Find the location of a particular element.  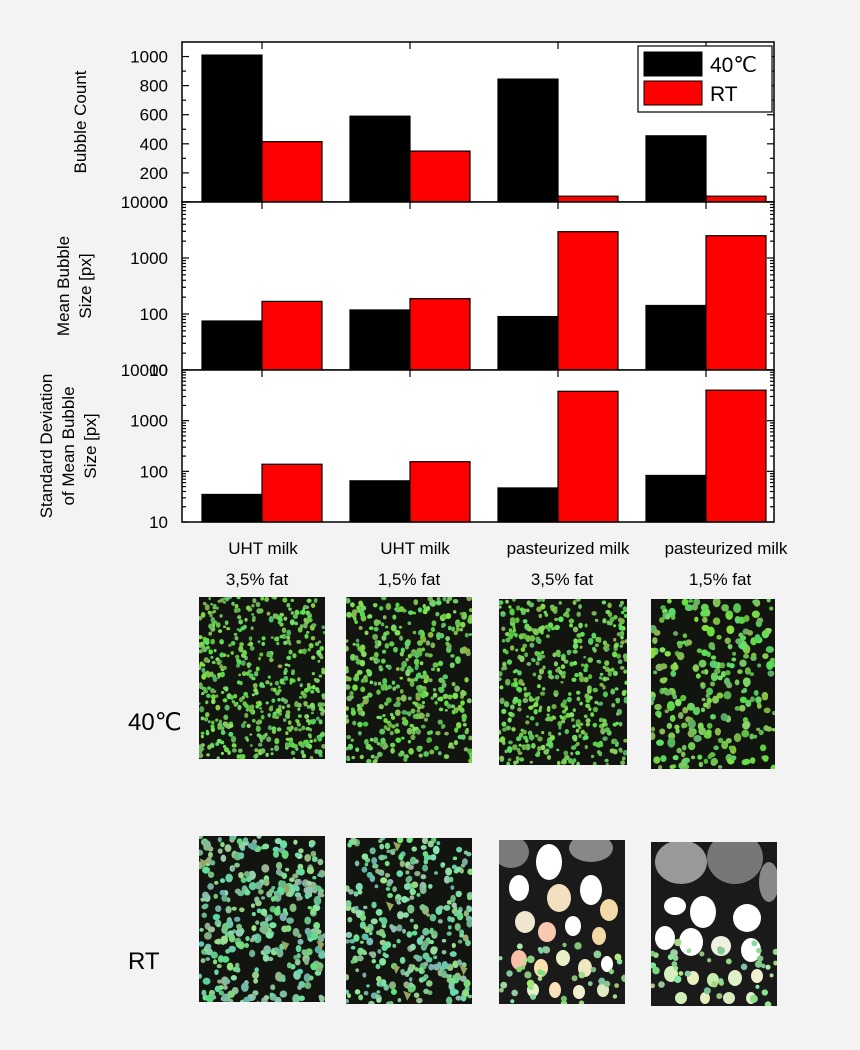

y-tick-label: 200 is located at coordinates (154, 173).